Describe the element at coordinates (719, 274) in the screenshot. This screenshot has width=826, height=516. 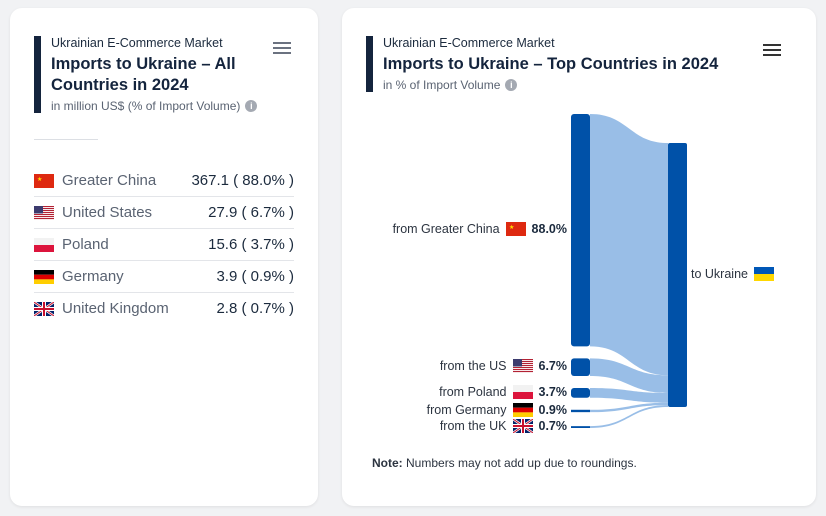
I see `target-name: to Ukraine` at that location.